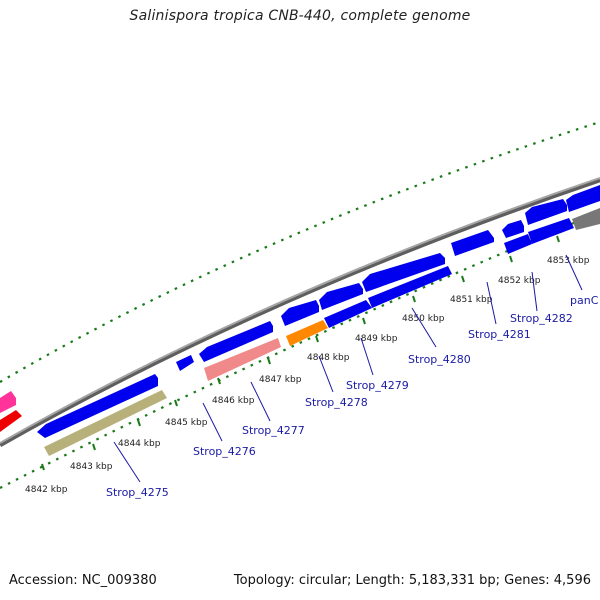 Image resolution: width=600 pixels, height=600 pixels. I want to click on gene-label: Strop_4280, so click(439, 359).